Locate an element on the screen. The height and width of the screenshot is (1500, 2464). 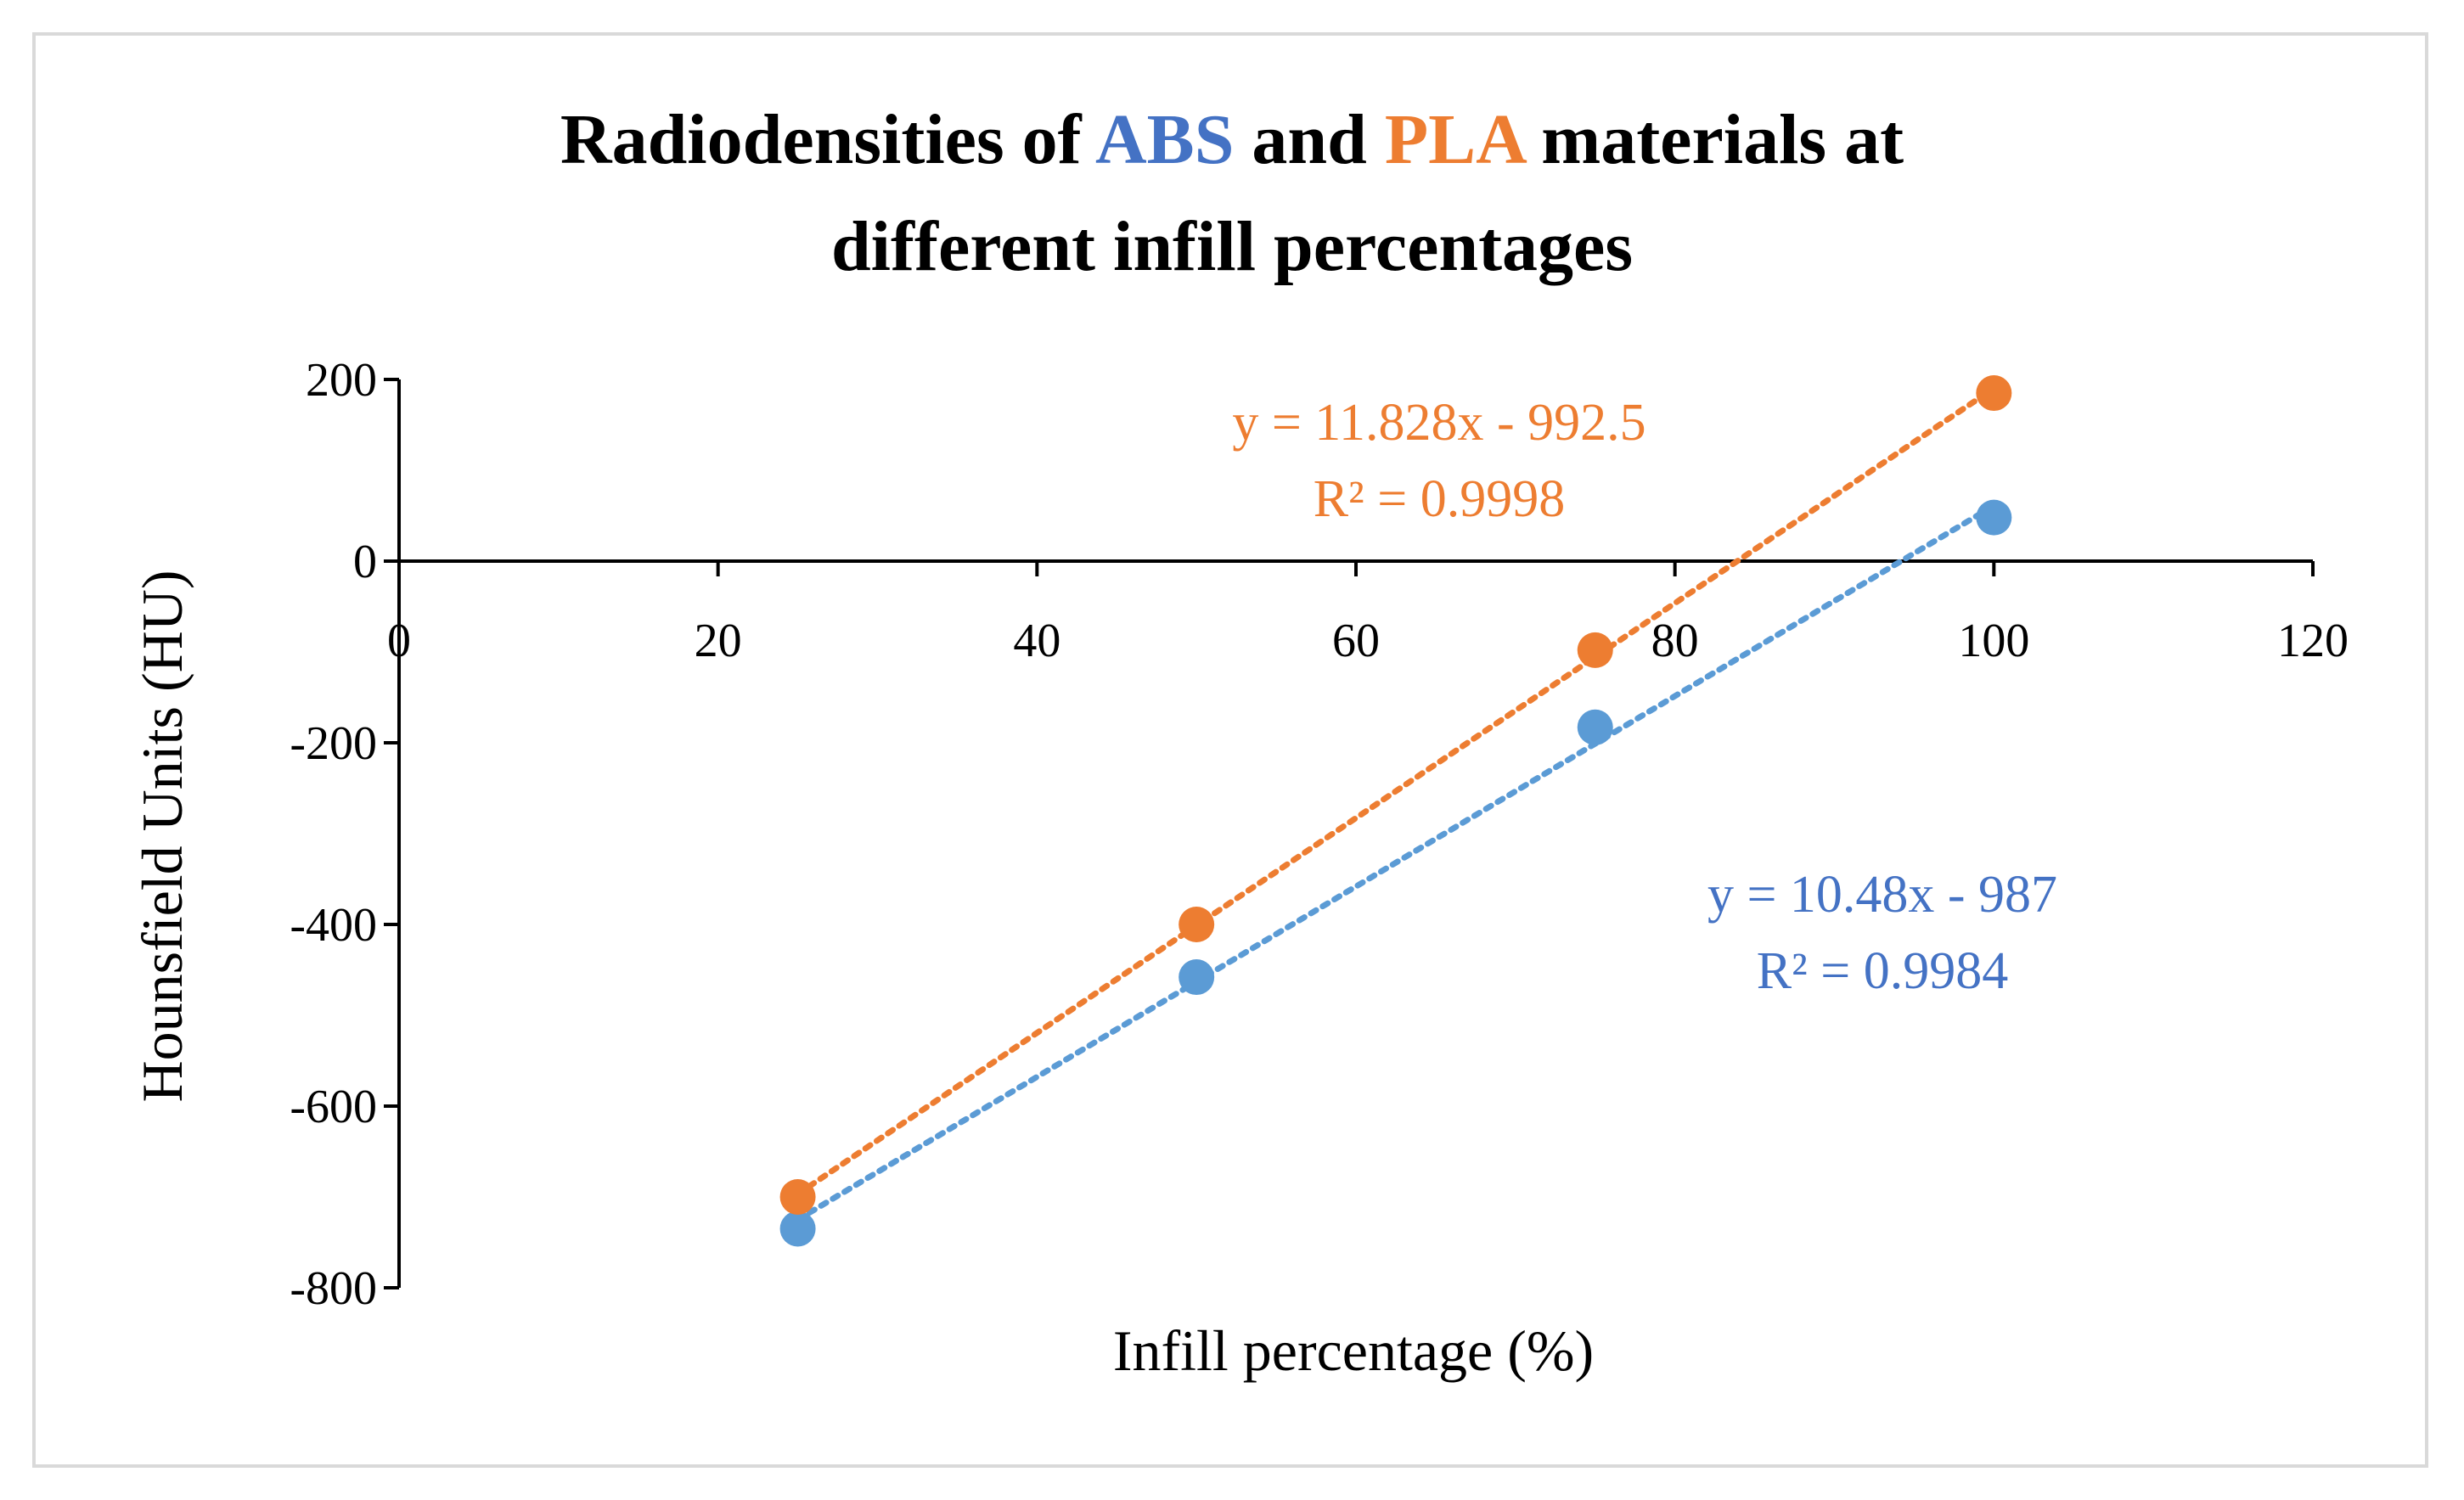
x-tick-label: 0 is located at coordinates (399, 641).